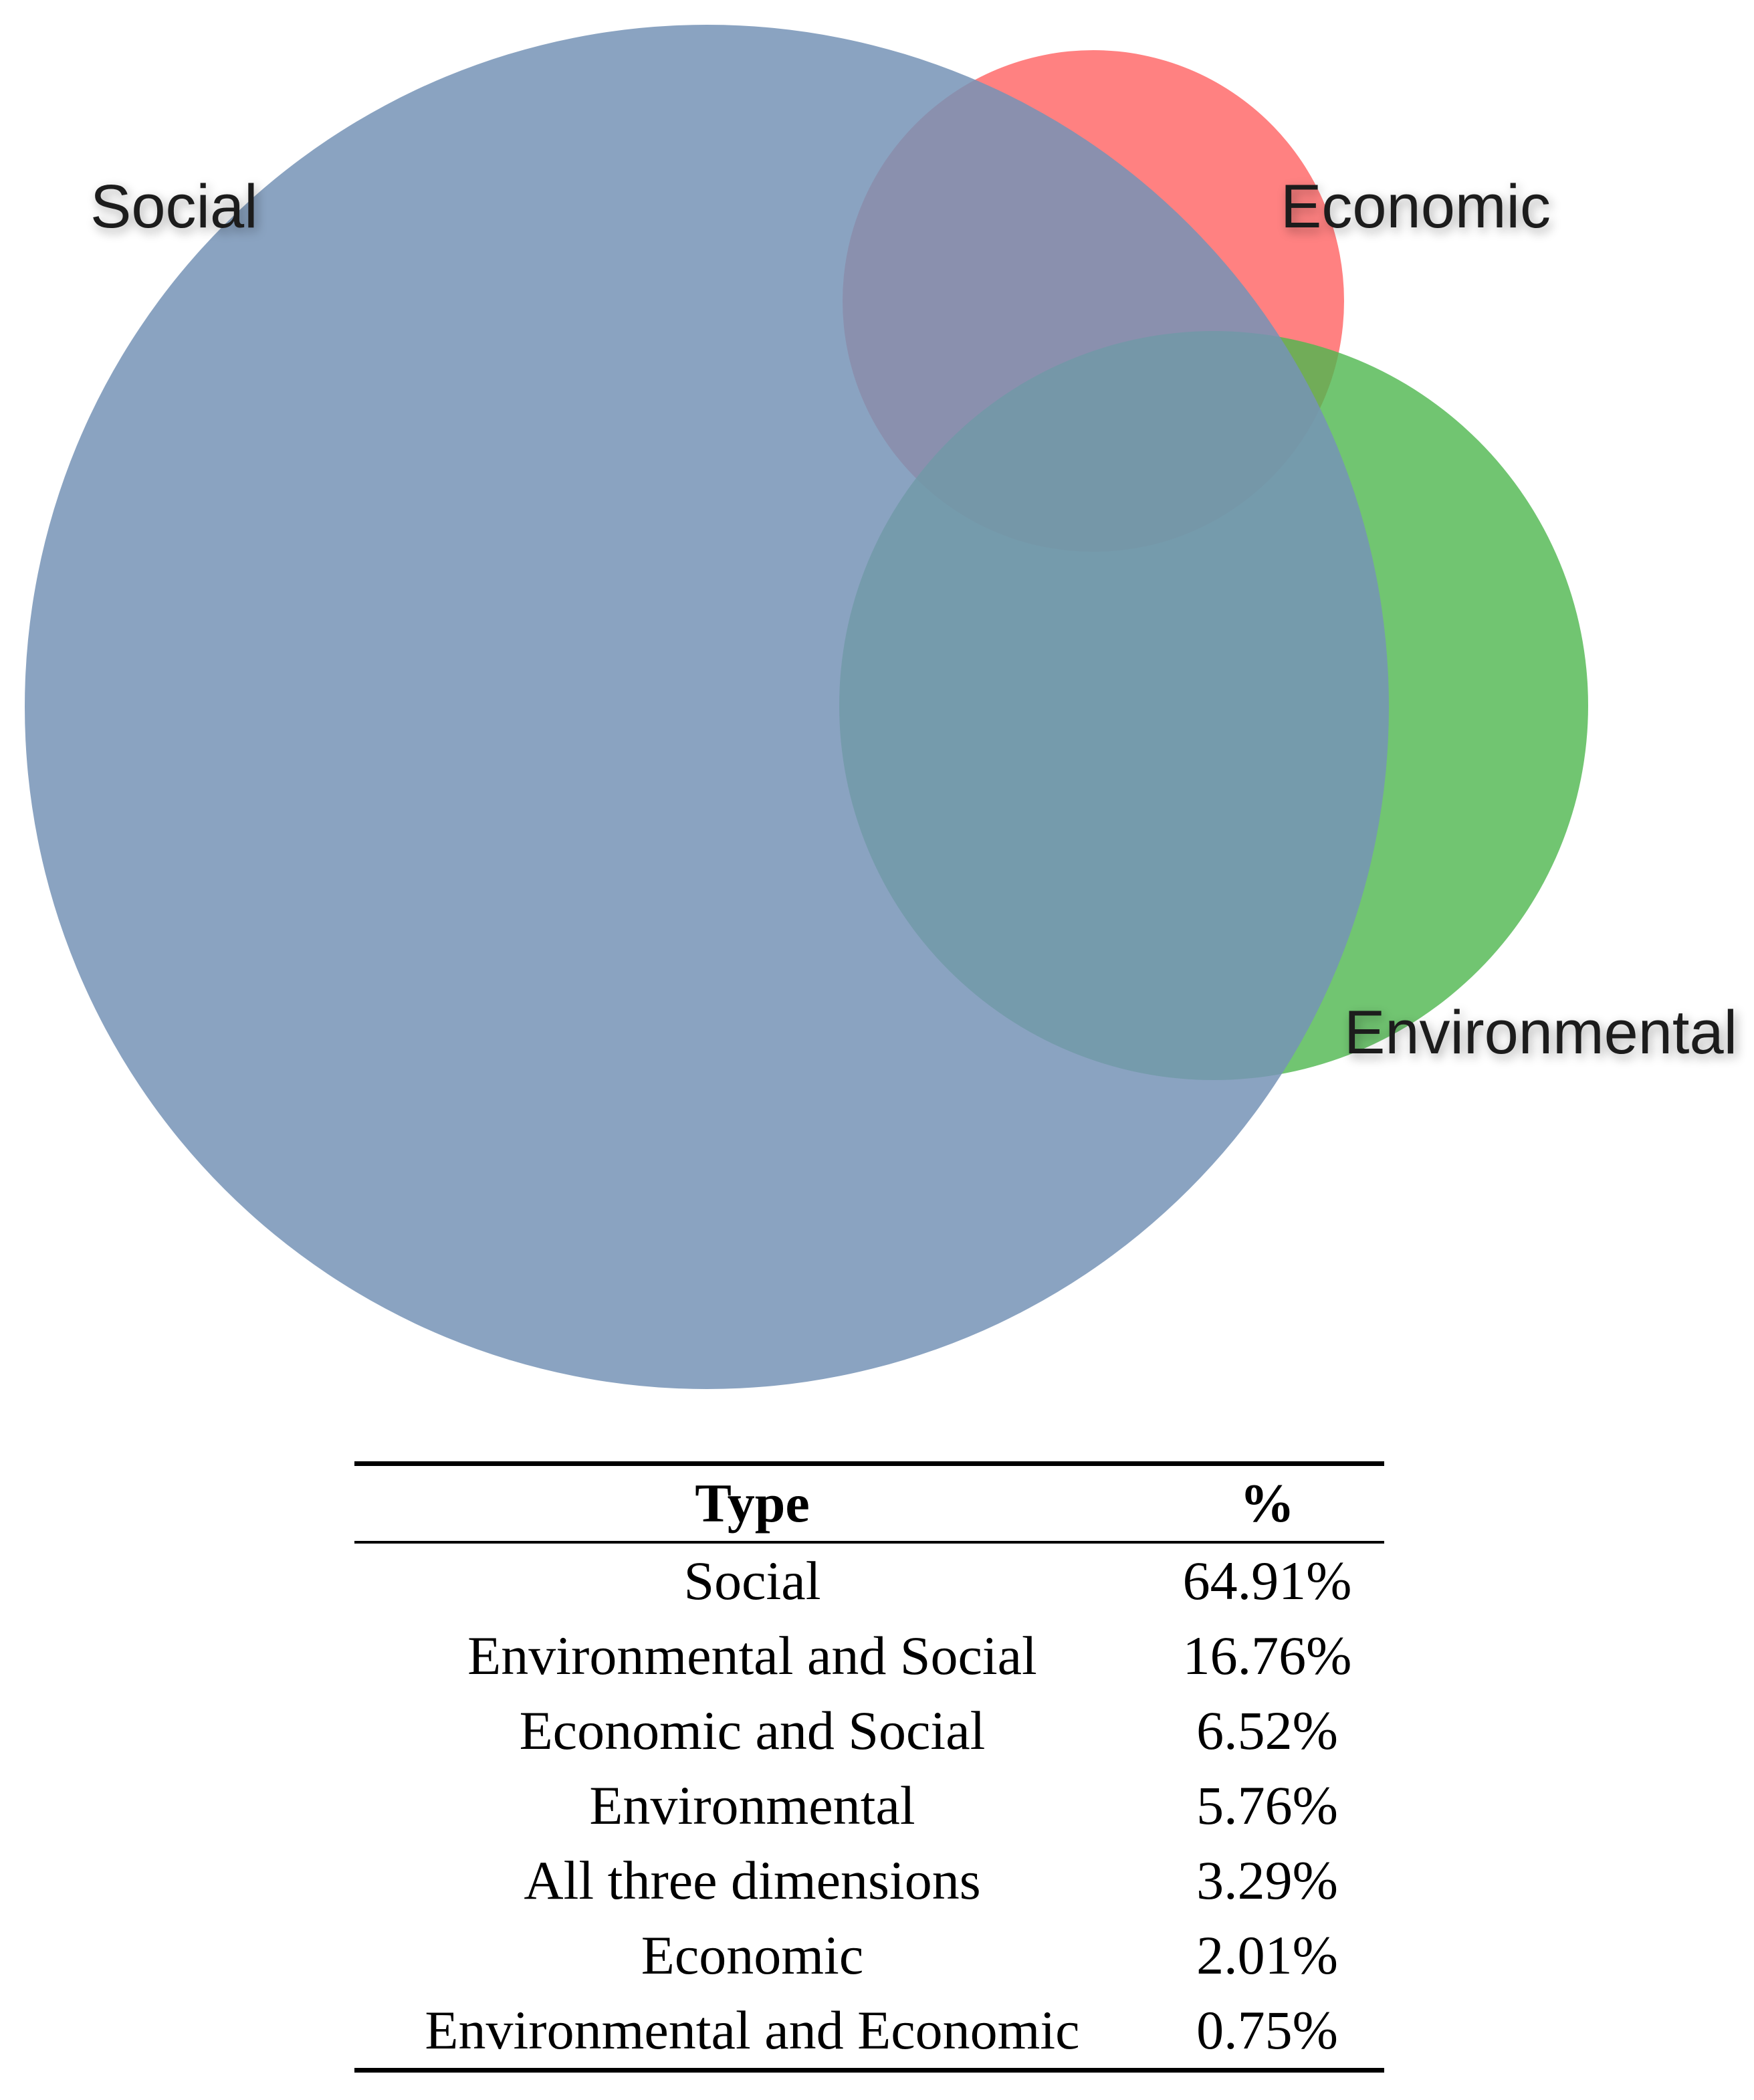 This screenshot has width=1754, height=2100. Describe the element at coordinates (752, 1655) in the screenshot. I see `row-type: Environmental and Social` at that location.